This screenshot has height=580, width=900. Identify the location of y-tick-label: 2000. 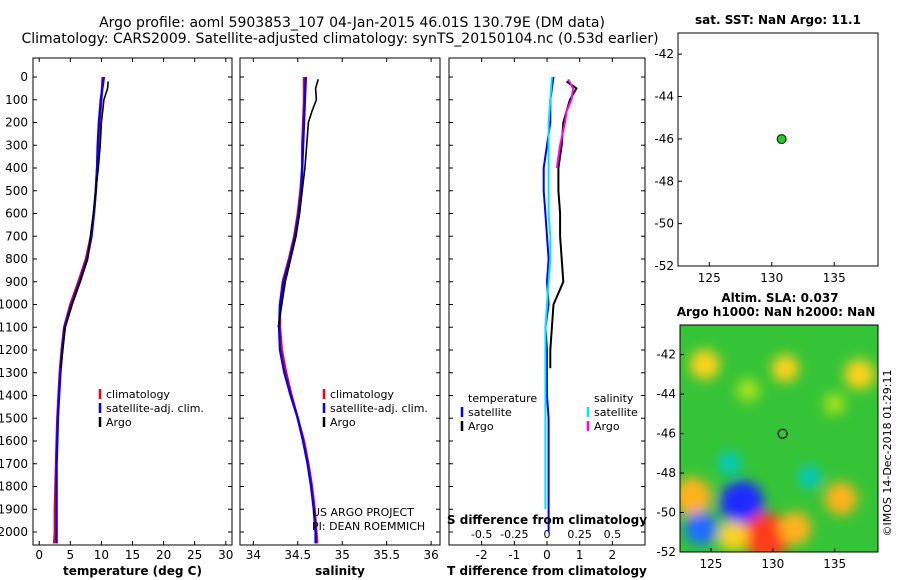
(14, 532).